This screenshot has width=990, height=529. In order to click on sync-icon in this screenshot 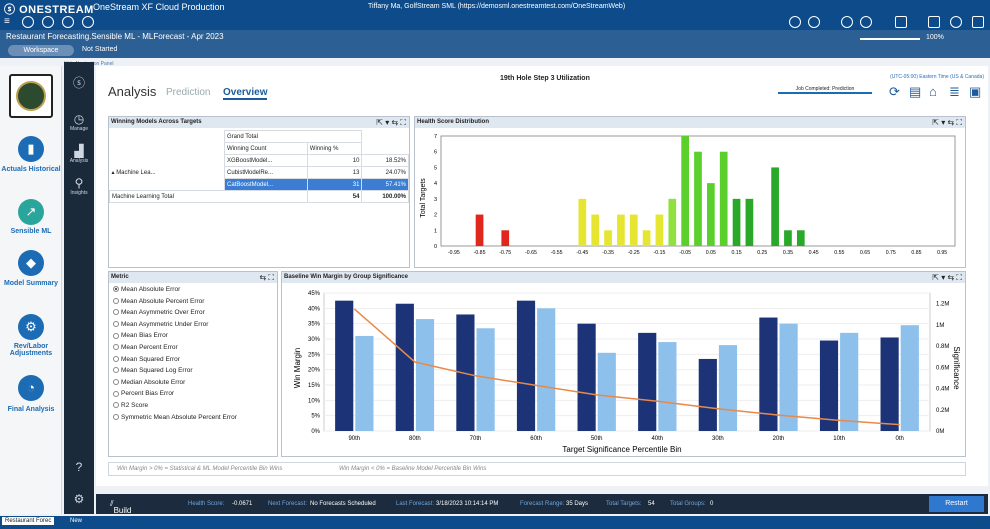, I will do `click(847, 22)`.